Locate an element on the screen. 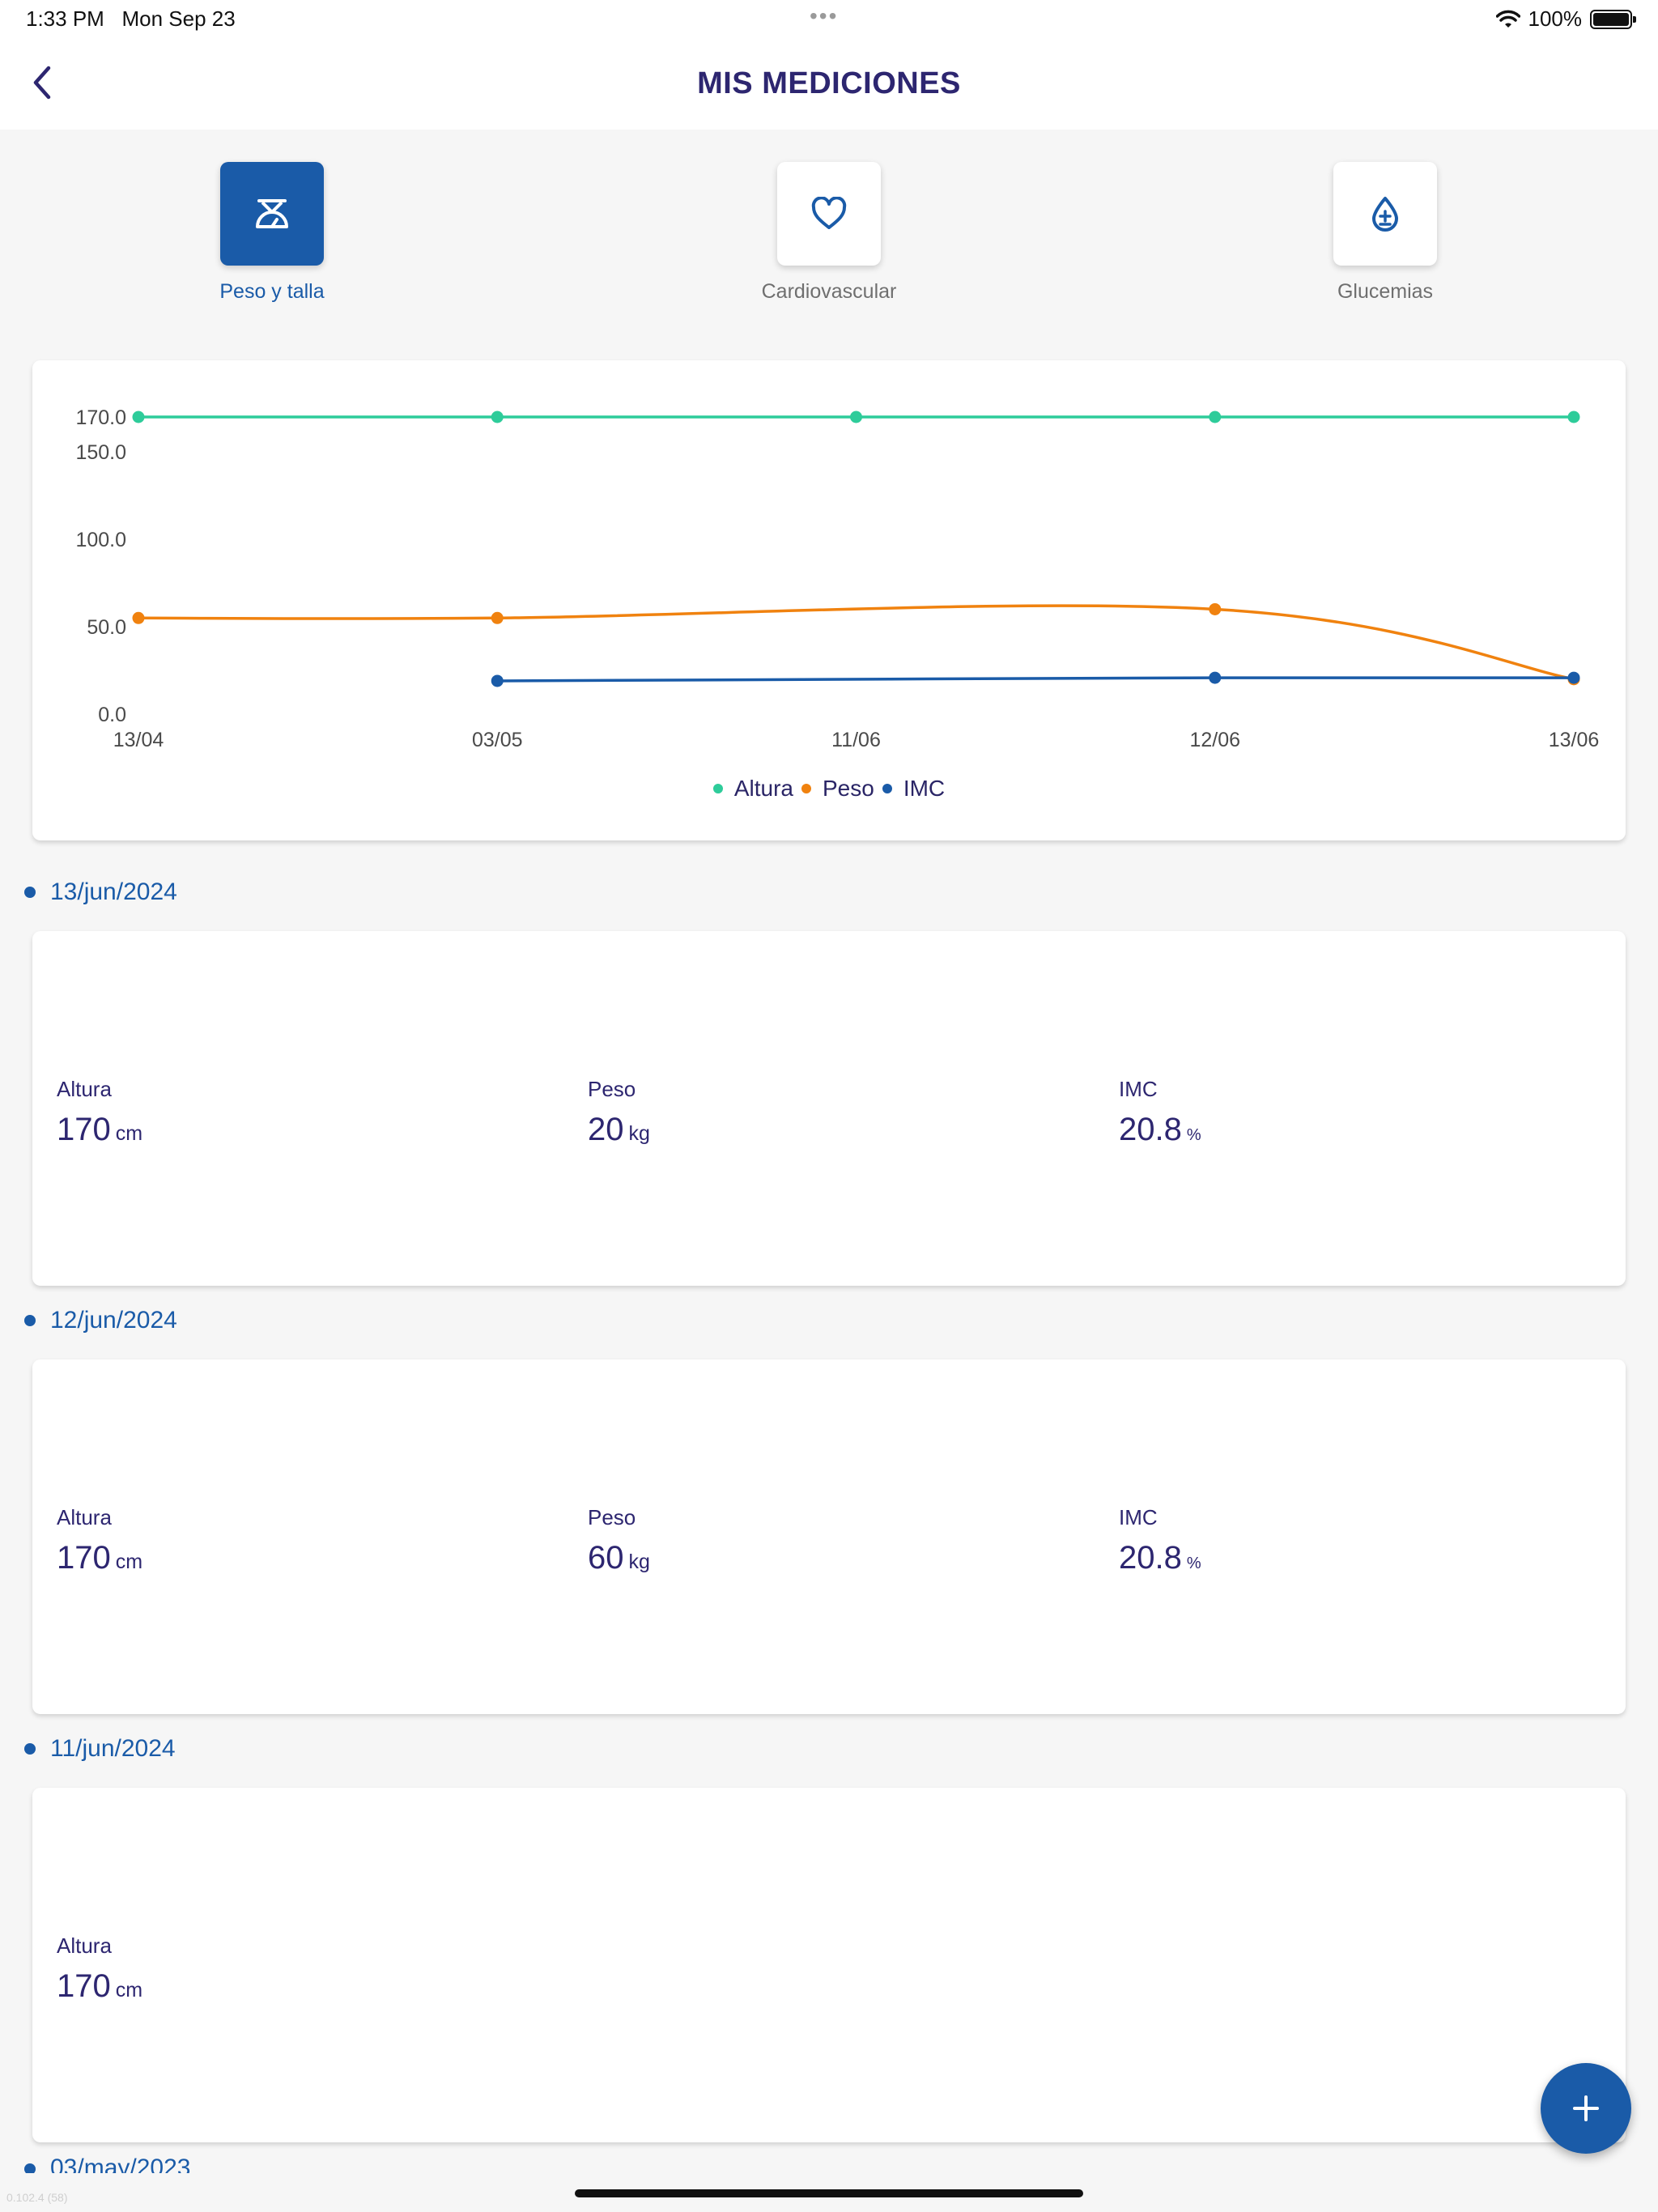 Image resolution: width=1658 pixels, height=2212 pixels. status-time: 1:33 PM Mon Sep 23 is located at coordinates (131, 19).